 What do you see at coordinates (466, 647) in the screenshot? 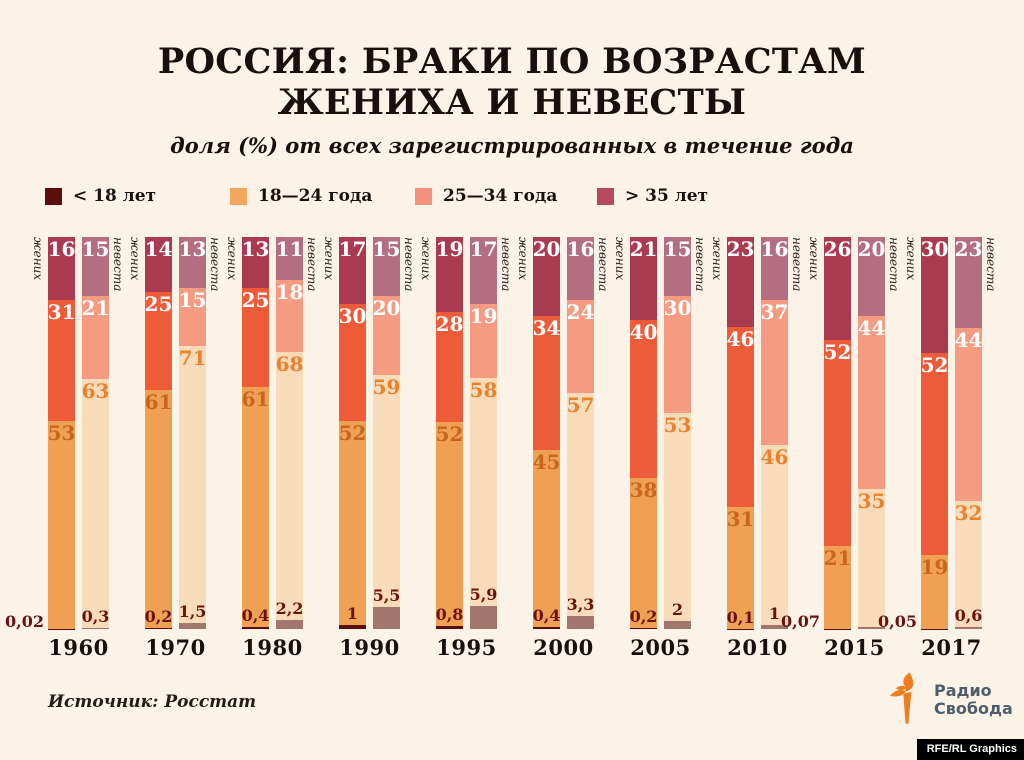
I see `year-label: 1995` at bounding box center [466, 647].